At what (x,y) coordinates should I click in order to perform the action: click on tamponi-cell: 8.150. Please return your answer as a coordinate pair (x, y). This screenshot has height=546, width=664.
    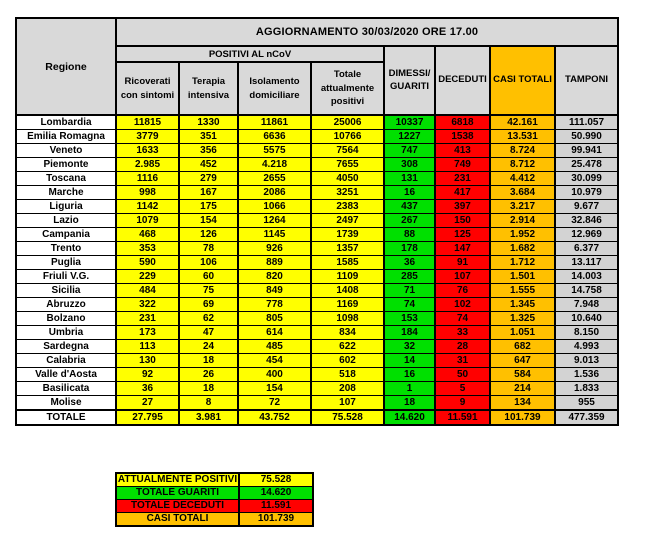
    Looking at the image, I should click on (586, 332).